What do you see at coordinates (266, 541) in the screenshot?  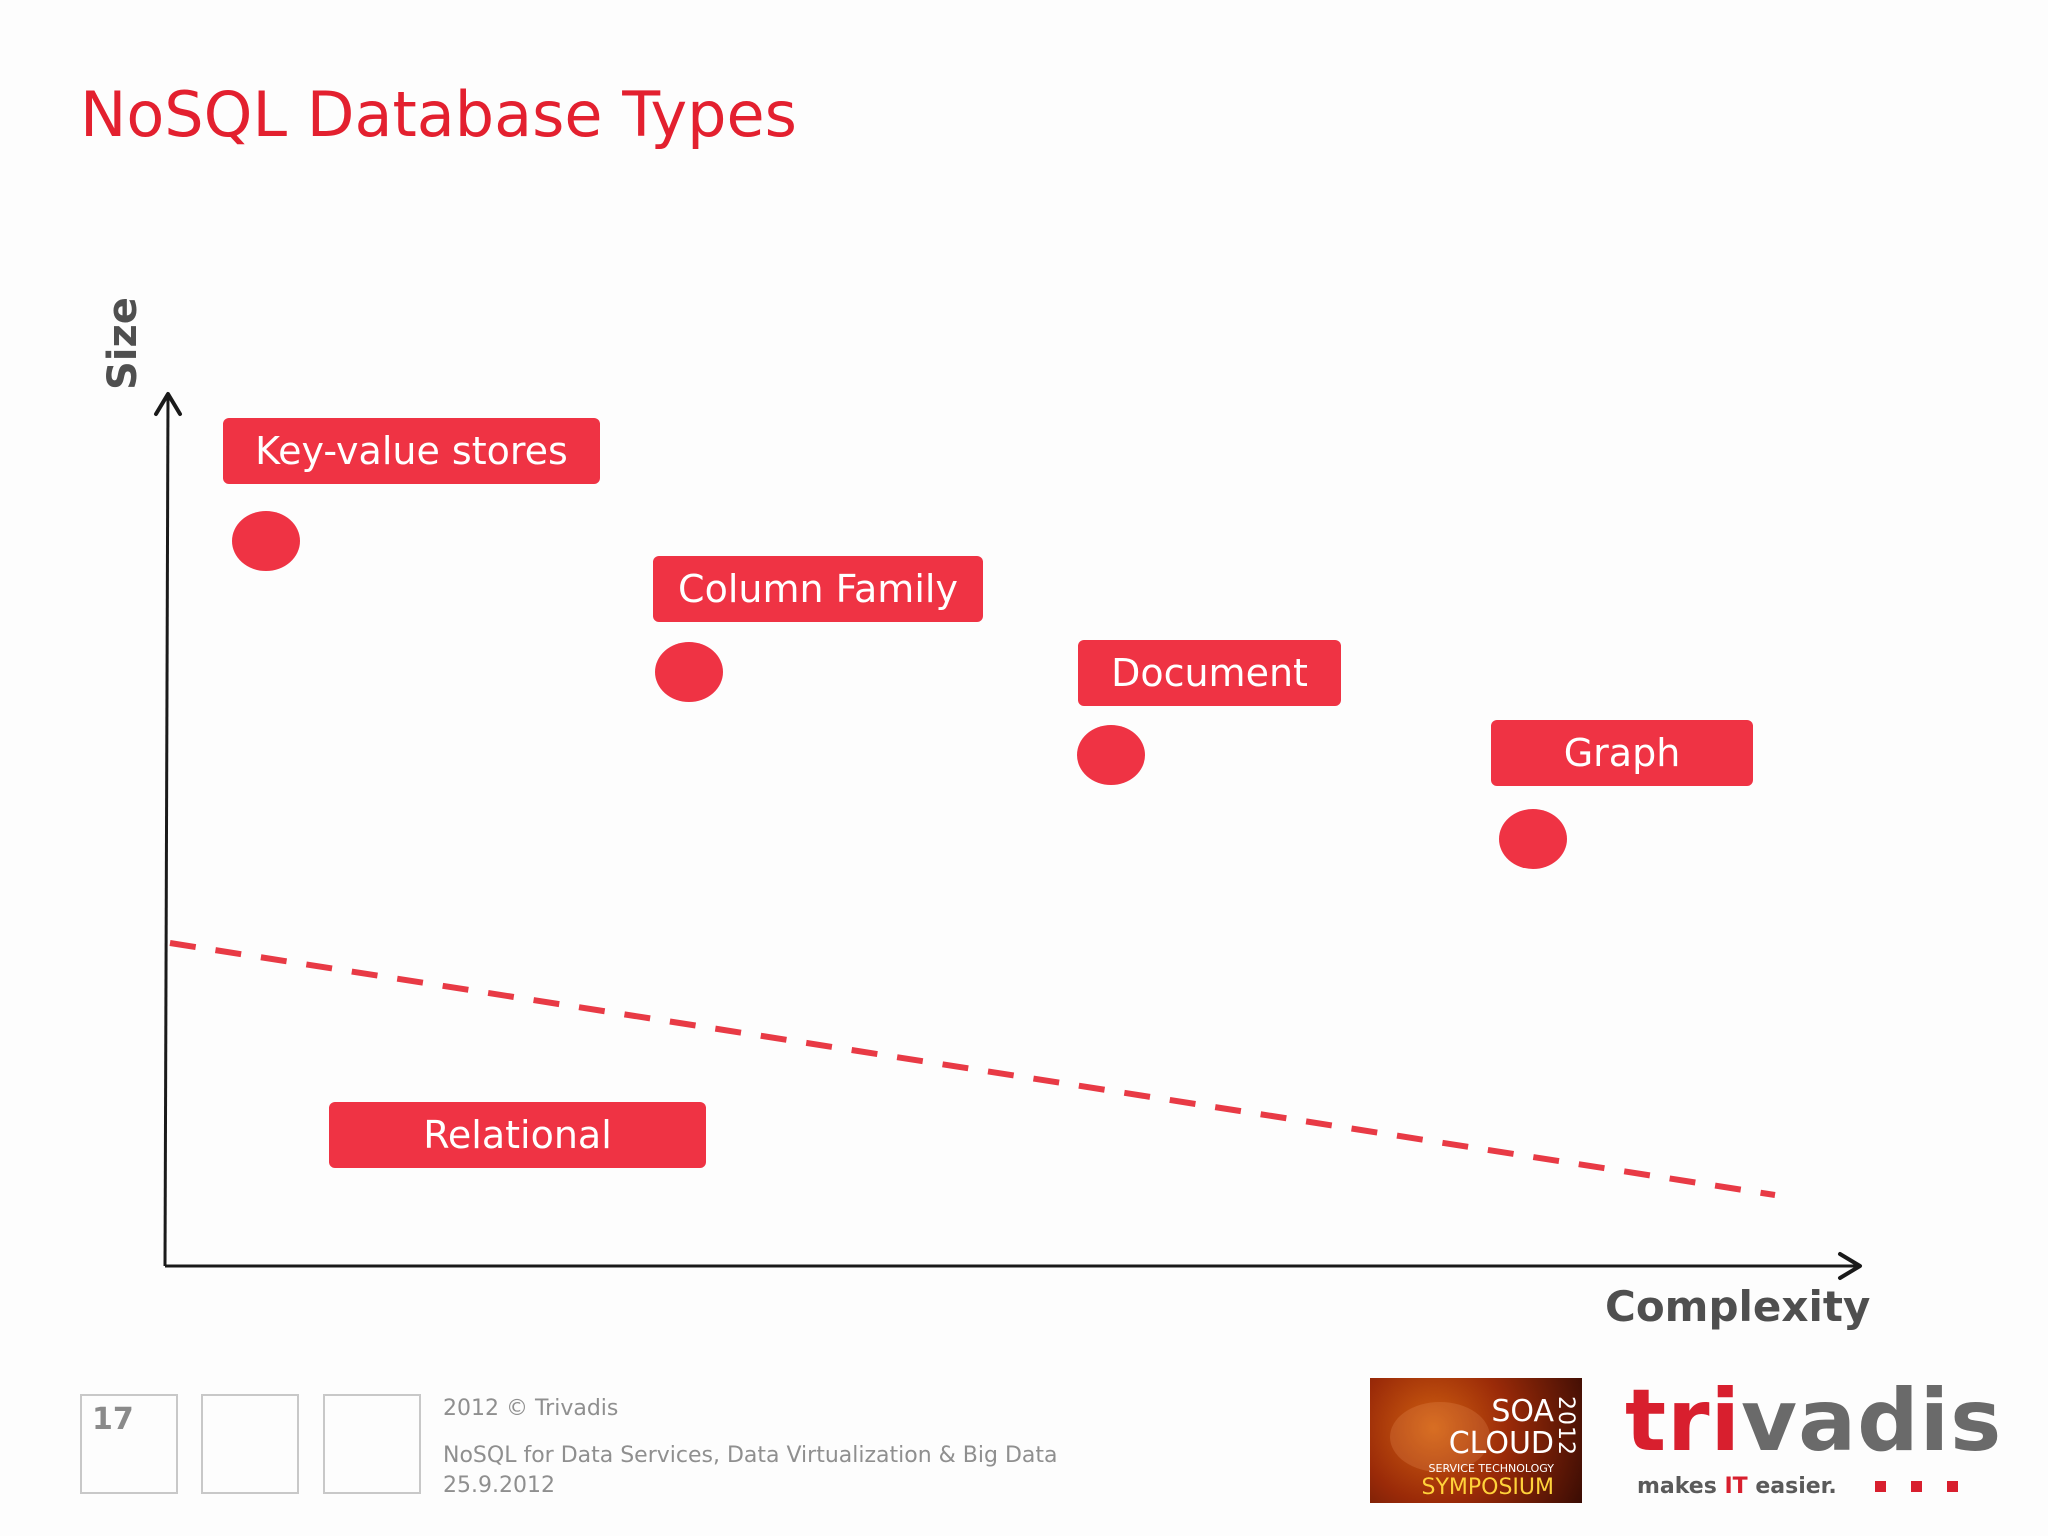 I see `key-value-stores-dot` at bounding box center [266, 541].